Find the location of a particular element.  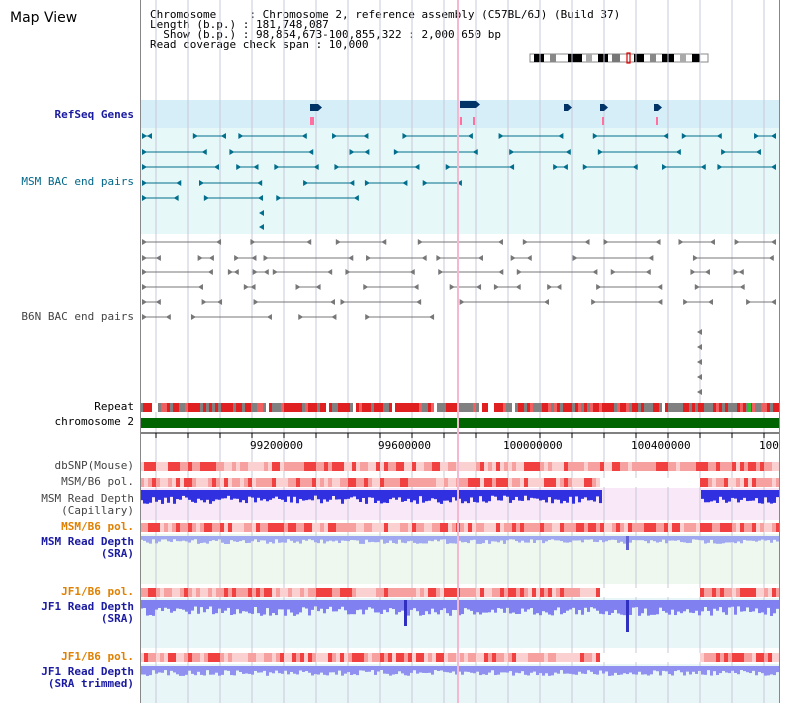

track-label-jf1-pol-2: JF1/B6 pol. is located at coordinates (97, 656).